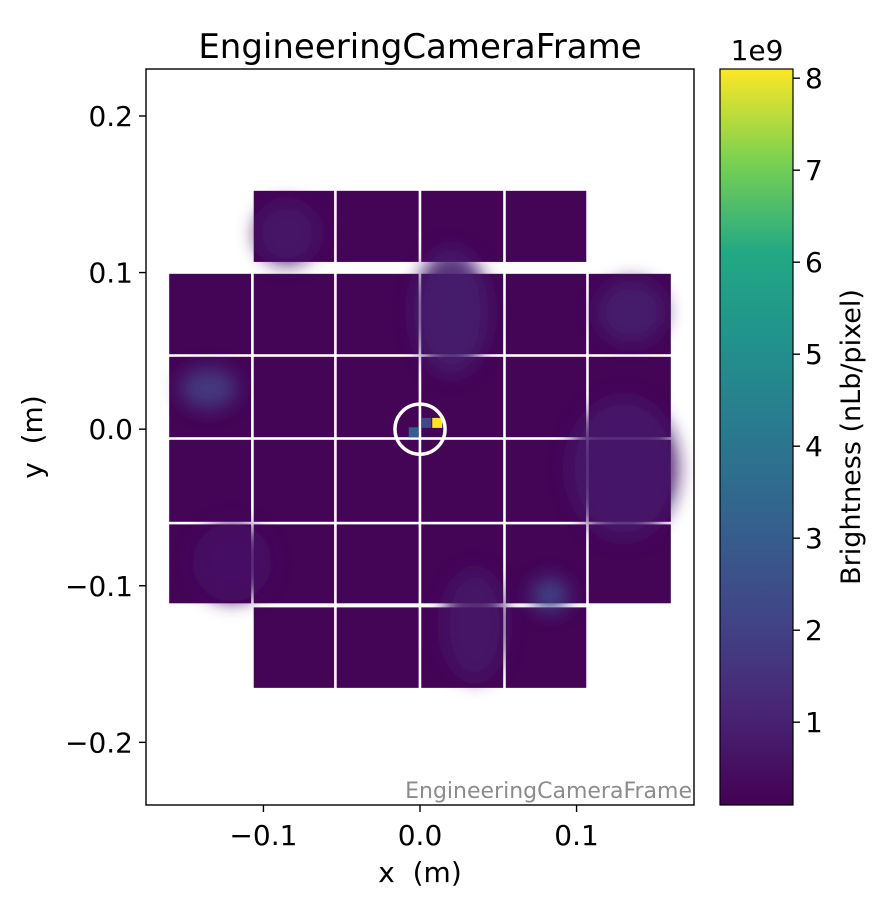 The image size is (884, 908). Describe the element at coordinates (110, 429) in the screenshot. I see `y-tick-label: 0.0` at that location.